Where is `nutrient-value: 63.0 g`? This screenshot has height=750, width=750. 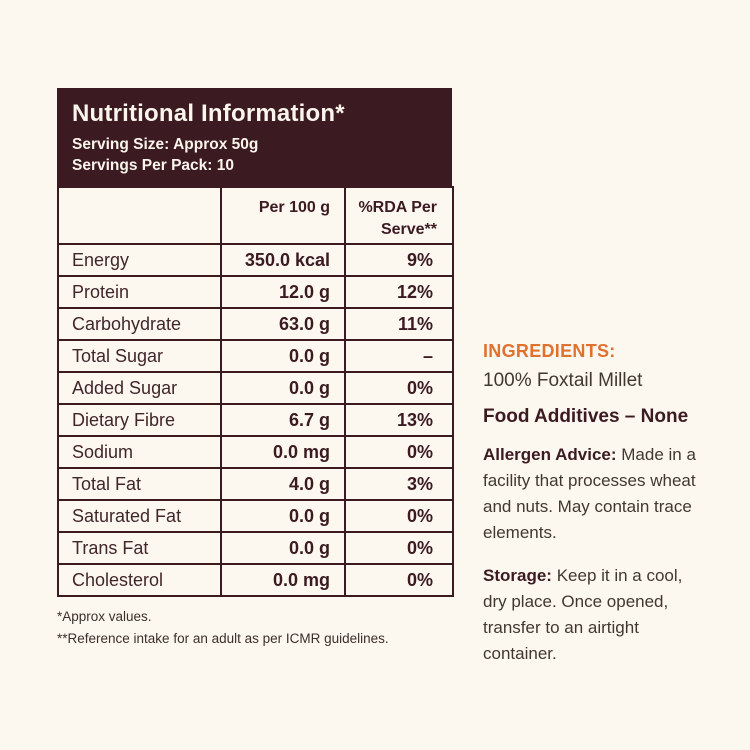
nutrient-value: 63.0 g is located at coordinates (283, 324).